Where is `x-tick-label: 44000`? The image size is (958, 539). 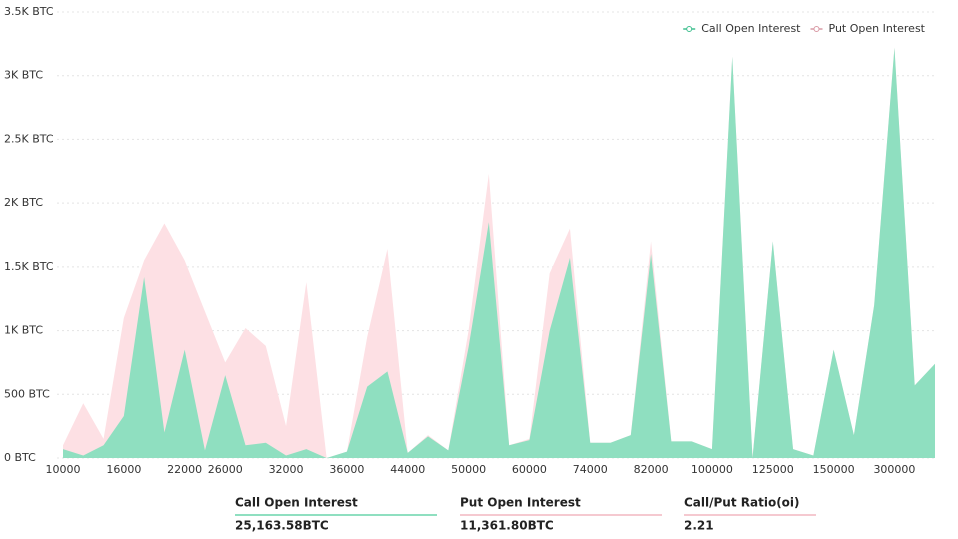 x-tick-label: 44000 is located at coordinates (407, 469).